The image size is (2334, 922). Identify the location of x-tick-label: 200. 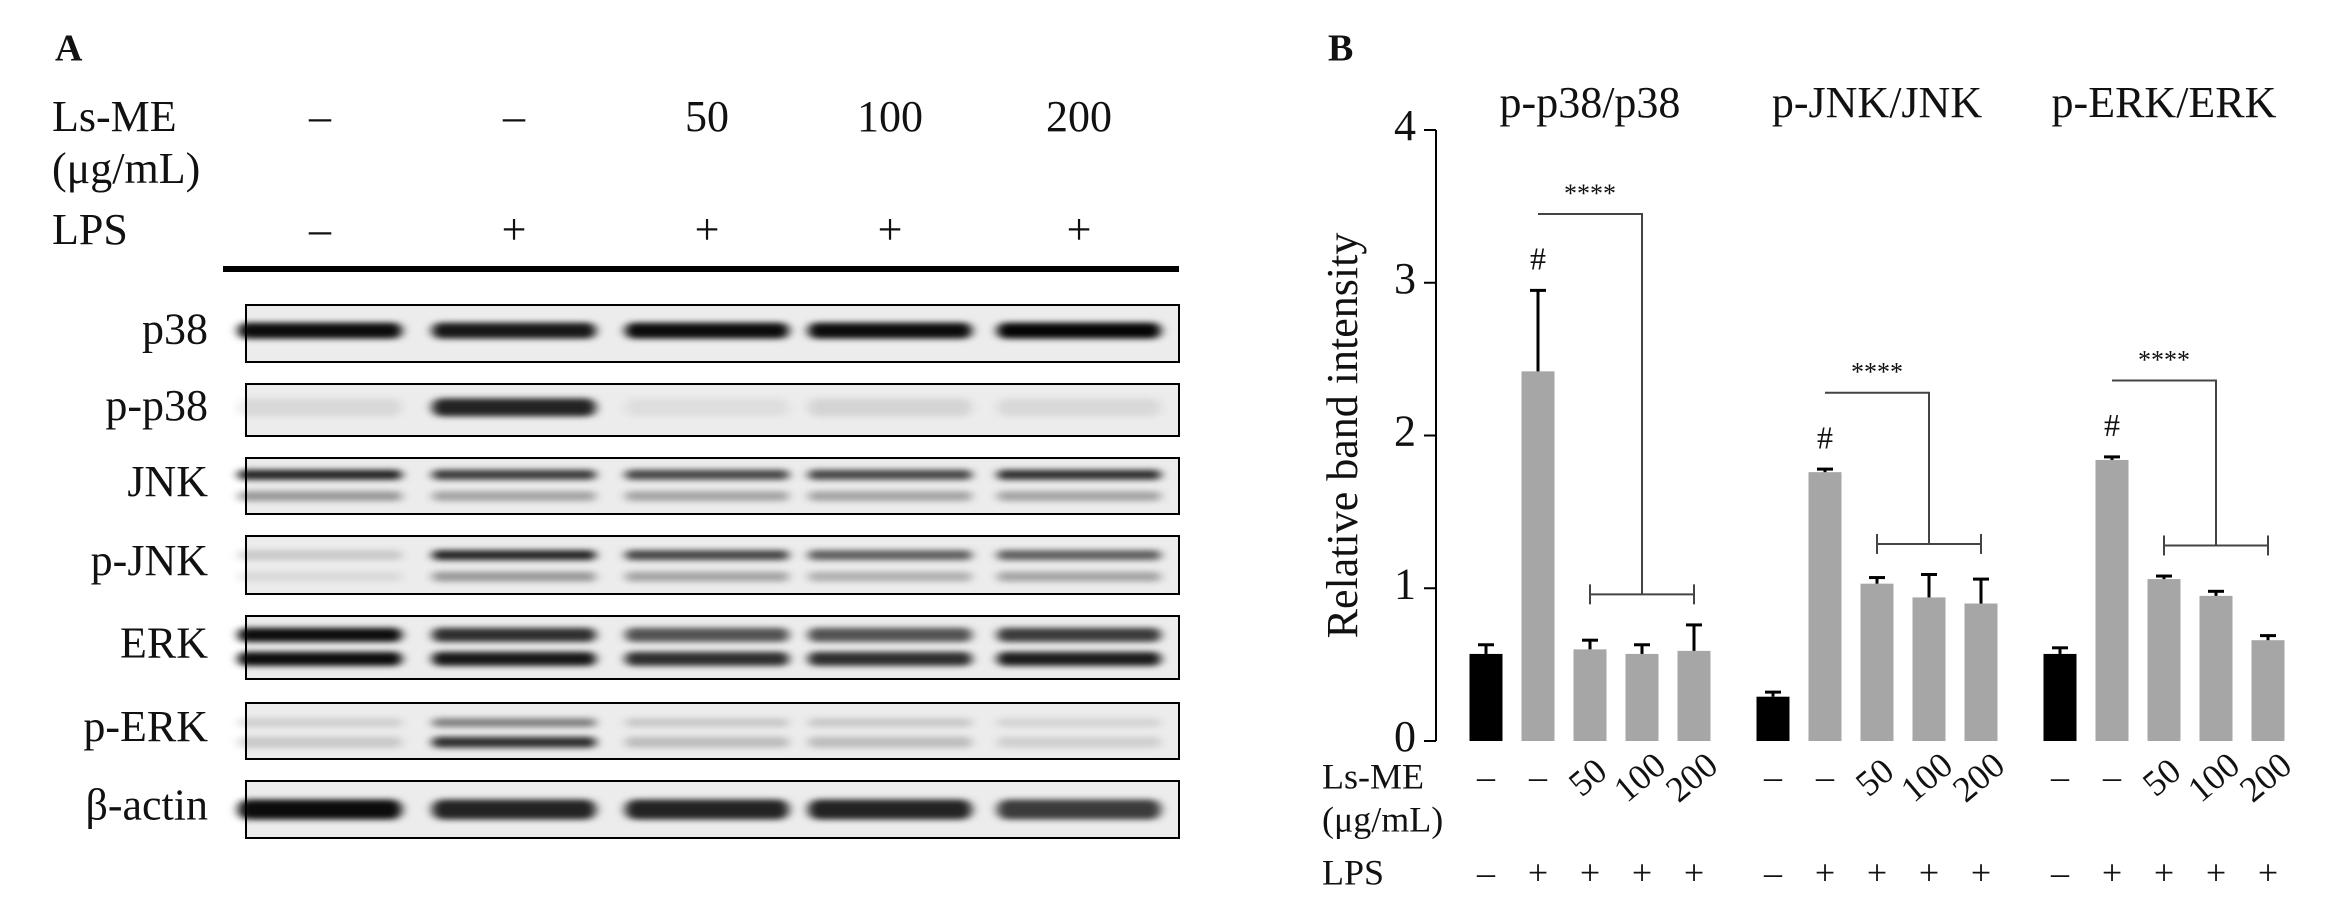
(1978, 776).